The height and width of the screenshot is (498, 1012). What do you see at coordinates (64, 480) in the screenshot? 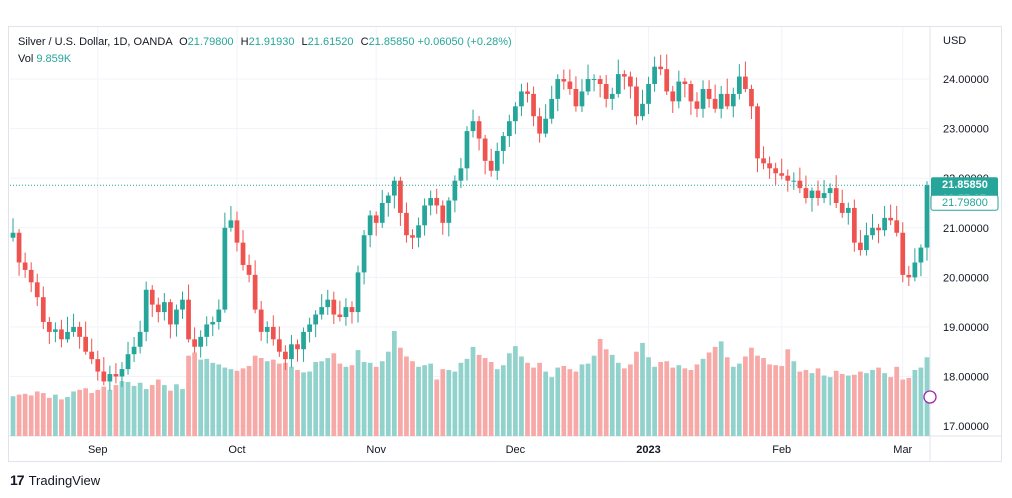
I see `brand-name: TradingView` at bounding box center [64, 480].